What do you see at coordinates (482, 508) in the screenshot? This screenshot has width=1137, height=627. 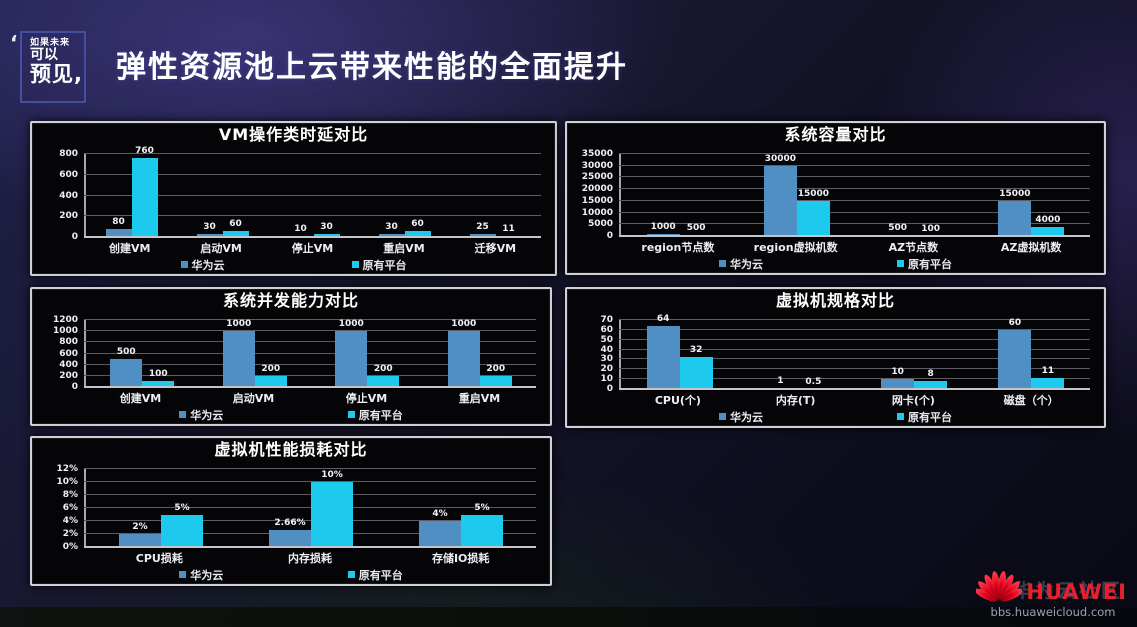 I see `bar-column: 5%` at bounding box center [482, 508].